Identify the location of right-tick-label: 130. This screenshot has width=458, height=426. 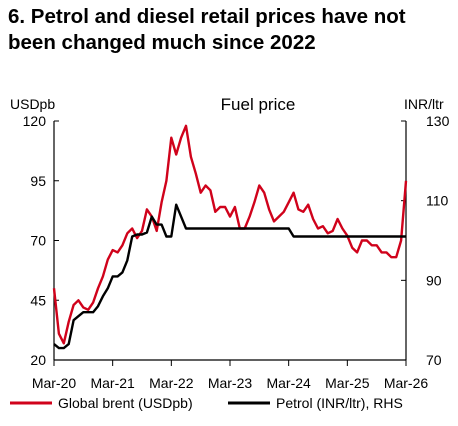
(438, 121).